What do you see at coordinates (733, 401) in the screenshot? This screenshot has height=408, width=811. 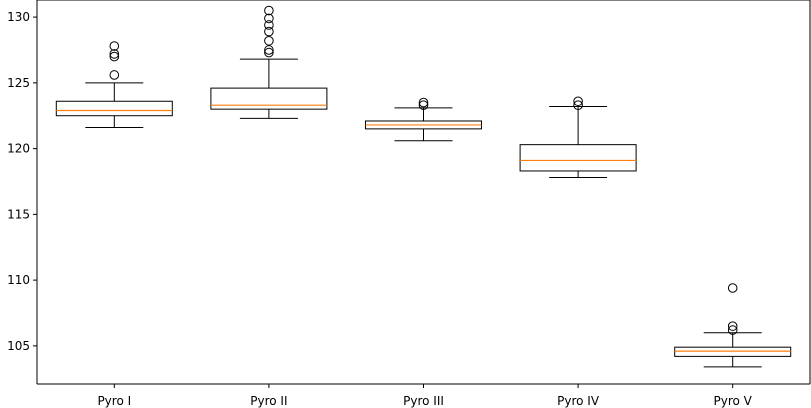 I see `x-tick-label: Pyro V` at bounding box center [733, 401].